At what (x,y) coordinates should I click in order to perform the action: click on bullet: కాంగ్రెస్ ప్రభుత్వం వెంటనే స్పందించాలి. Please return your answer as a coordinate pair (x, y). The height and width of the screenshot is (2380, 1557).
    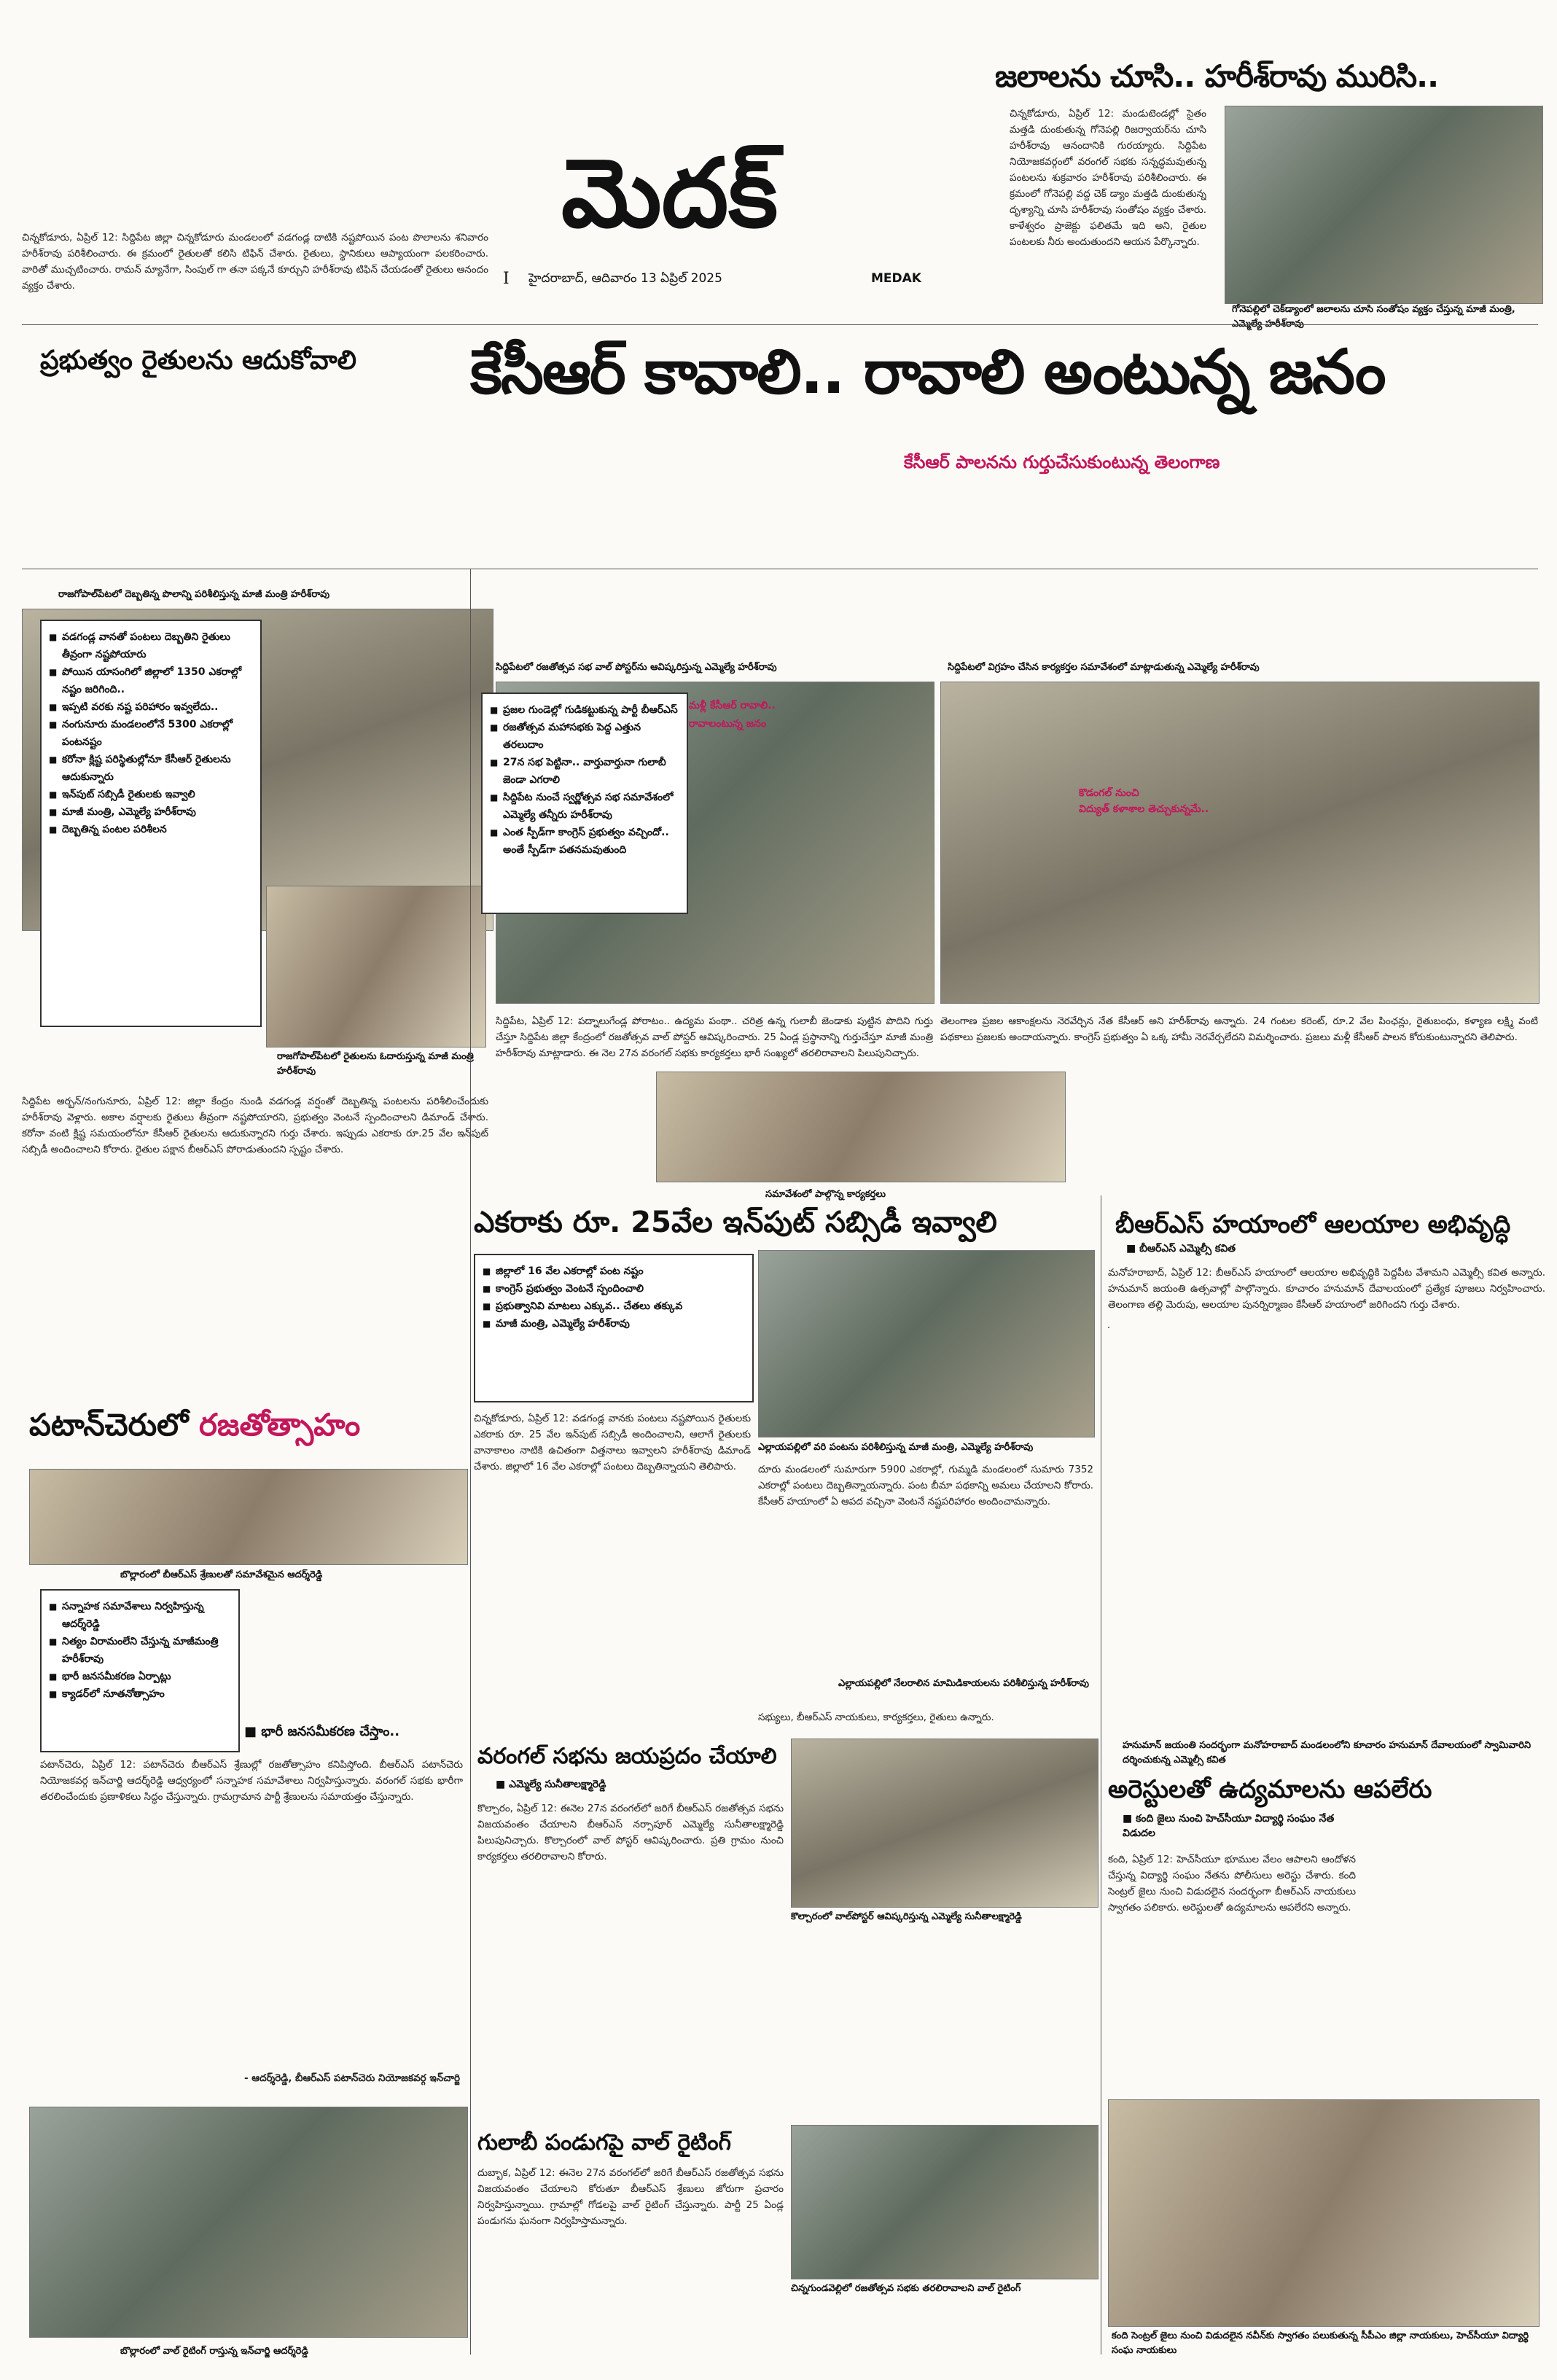
    Looking at the image, I should click on (614, 1289).